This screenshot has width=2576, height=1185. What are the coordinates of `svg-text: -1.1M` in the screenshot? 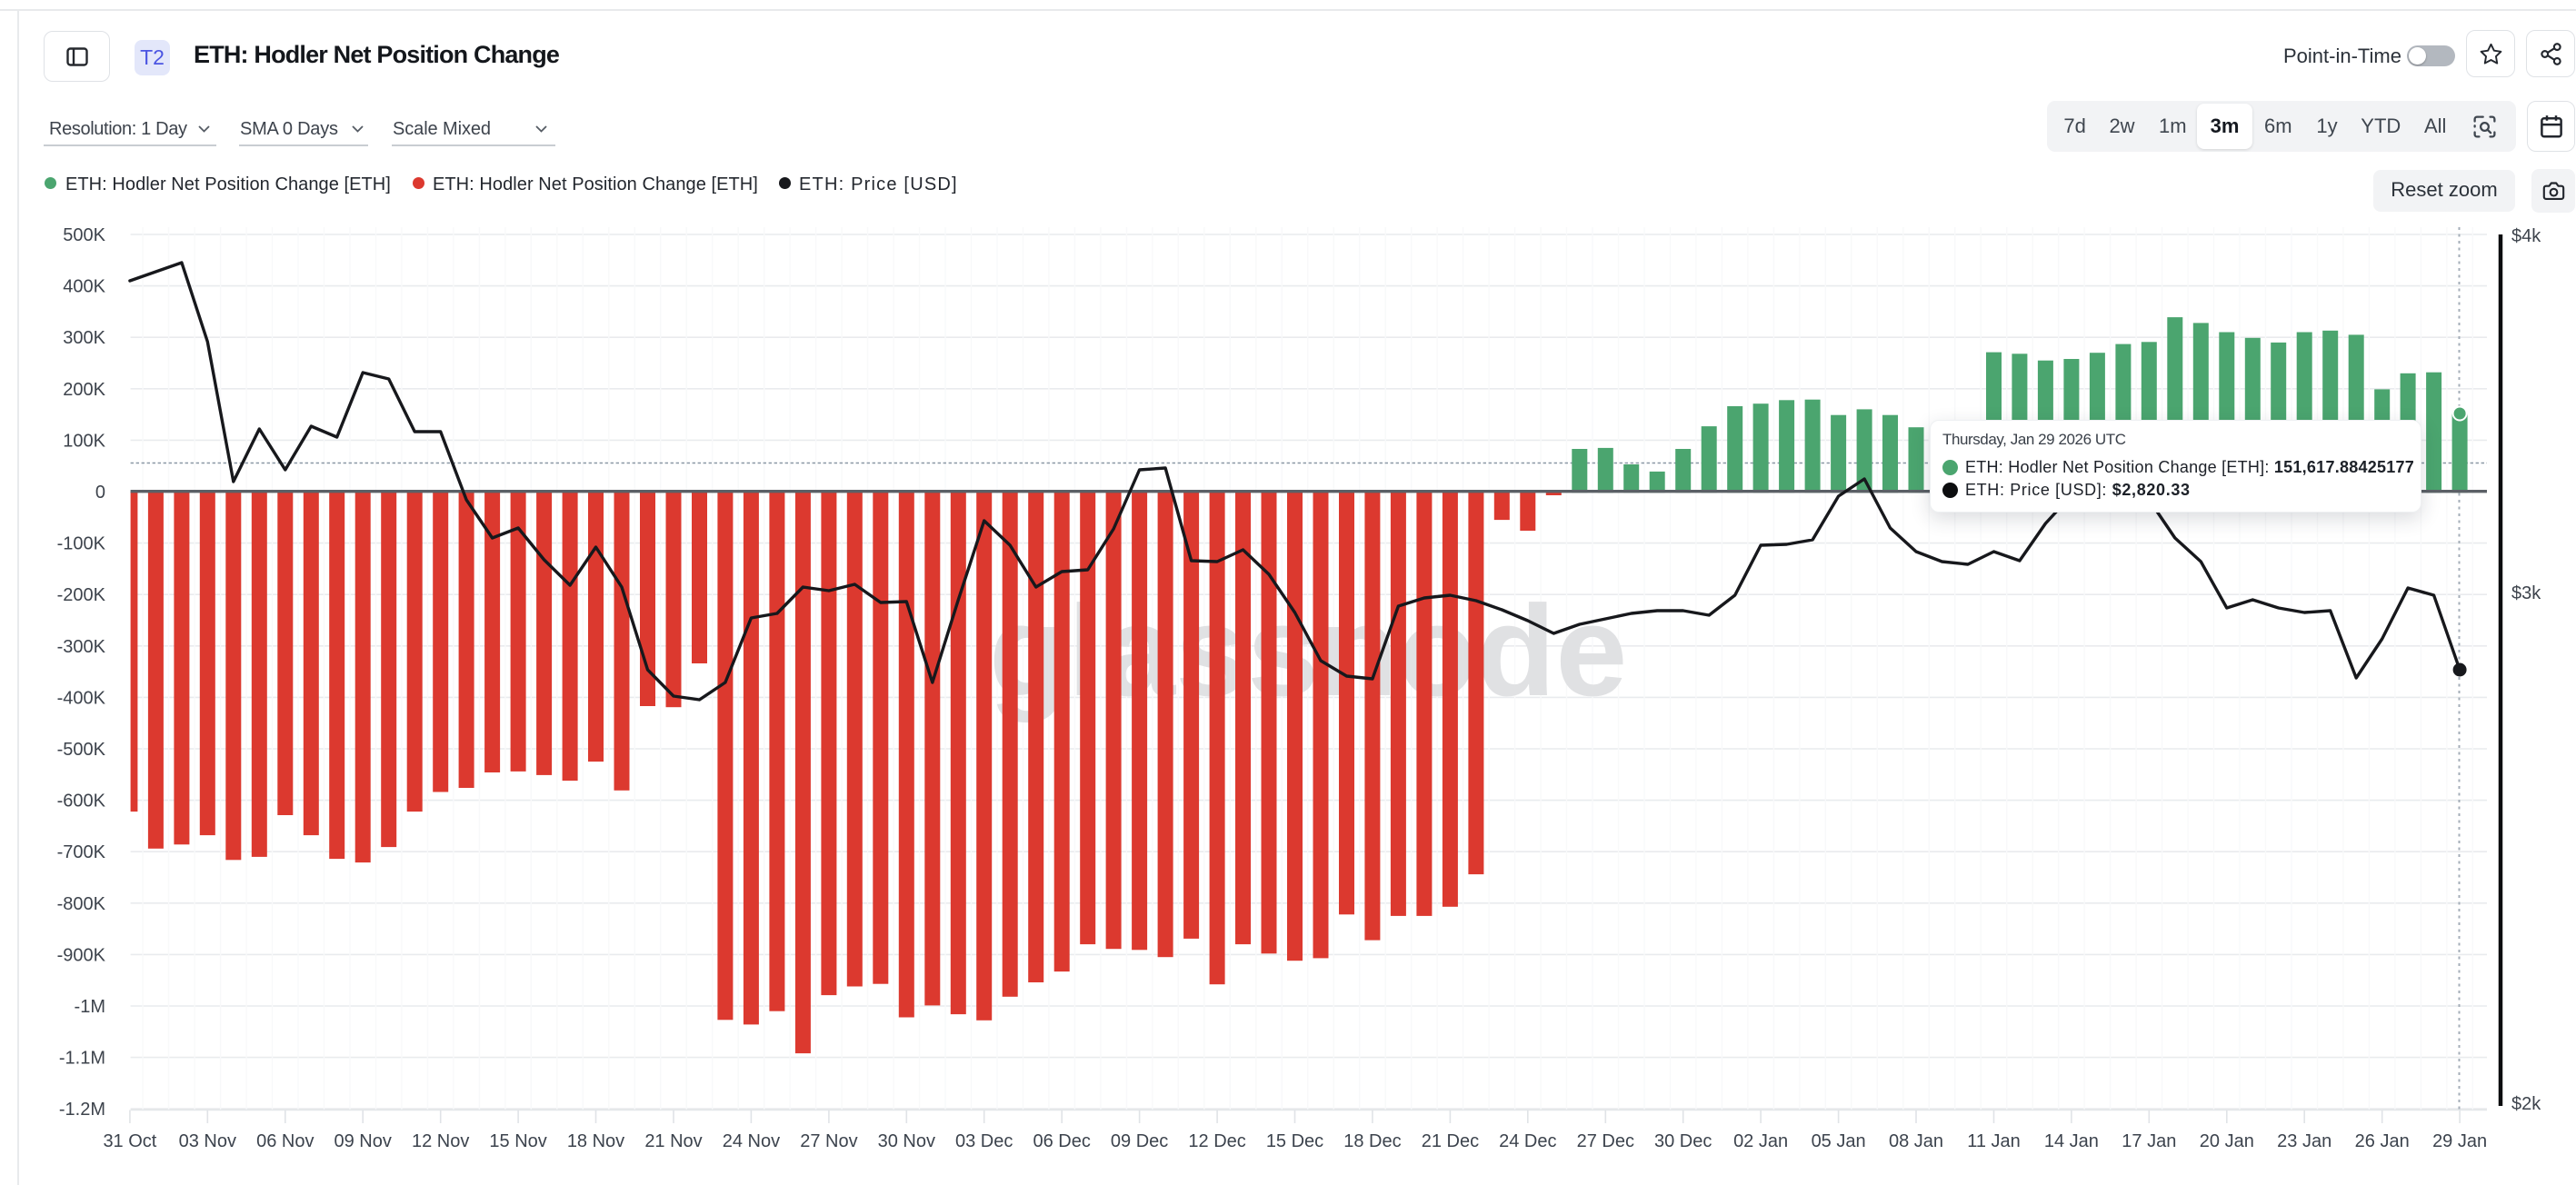 It's located at (82, 1059).